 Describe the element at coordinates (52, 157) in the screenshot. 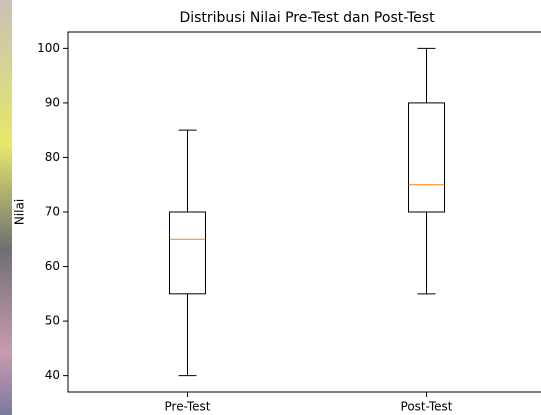

I see `y-tick-label: 80` at that location.